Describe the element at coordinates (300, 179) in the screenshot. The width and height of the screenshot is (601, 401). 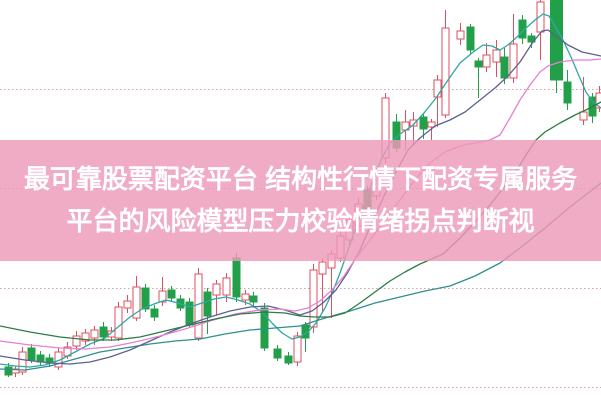
I see `promo-line-1: 最可靠股票配资平台 结构性行情下配资专属服务` at that location.